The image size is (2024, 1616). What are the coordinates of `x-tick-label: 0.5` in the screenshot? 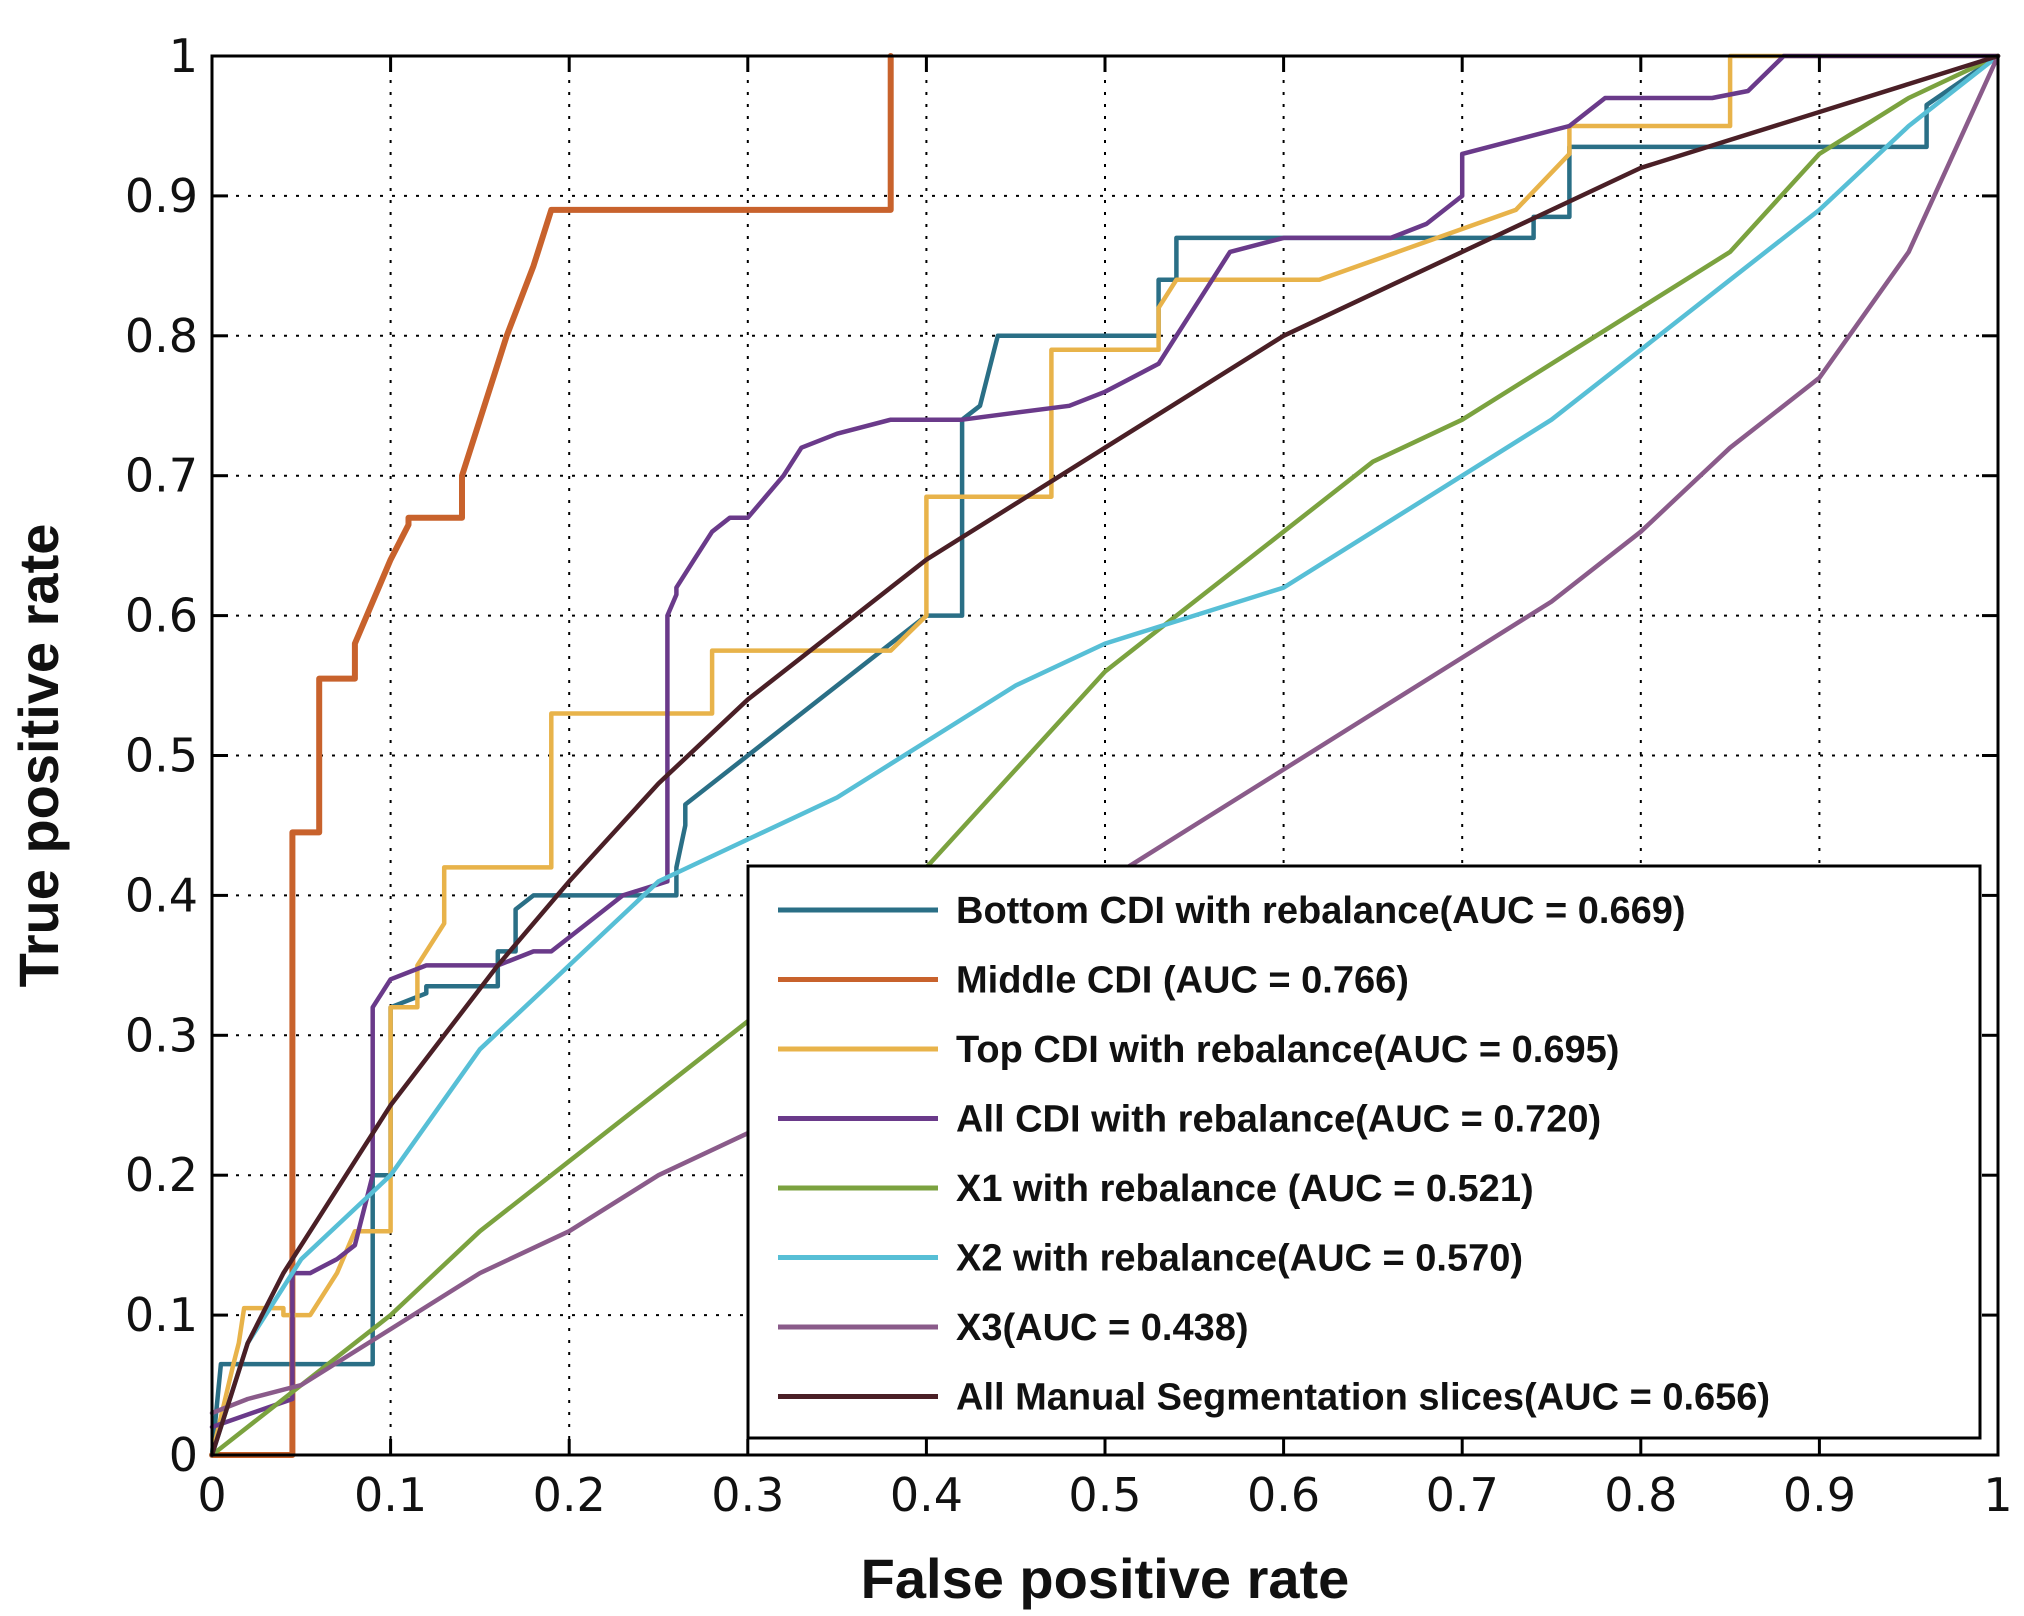 It's located at (1104, 1495).